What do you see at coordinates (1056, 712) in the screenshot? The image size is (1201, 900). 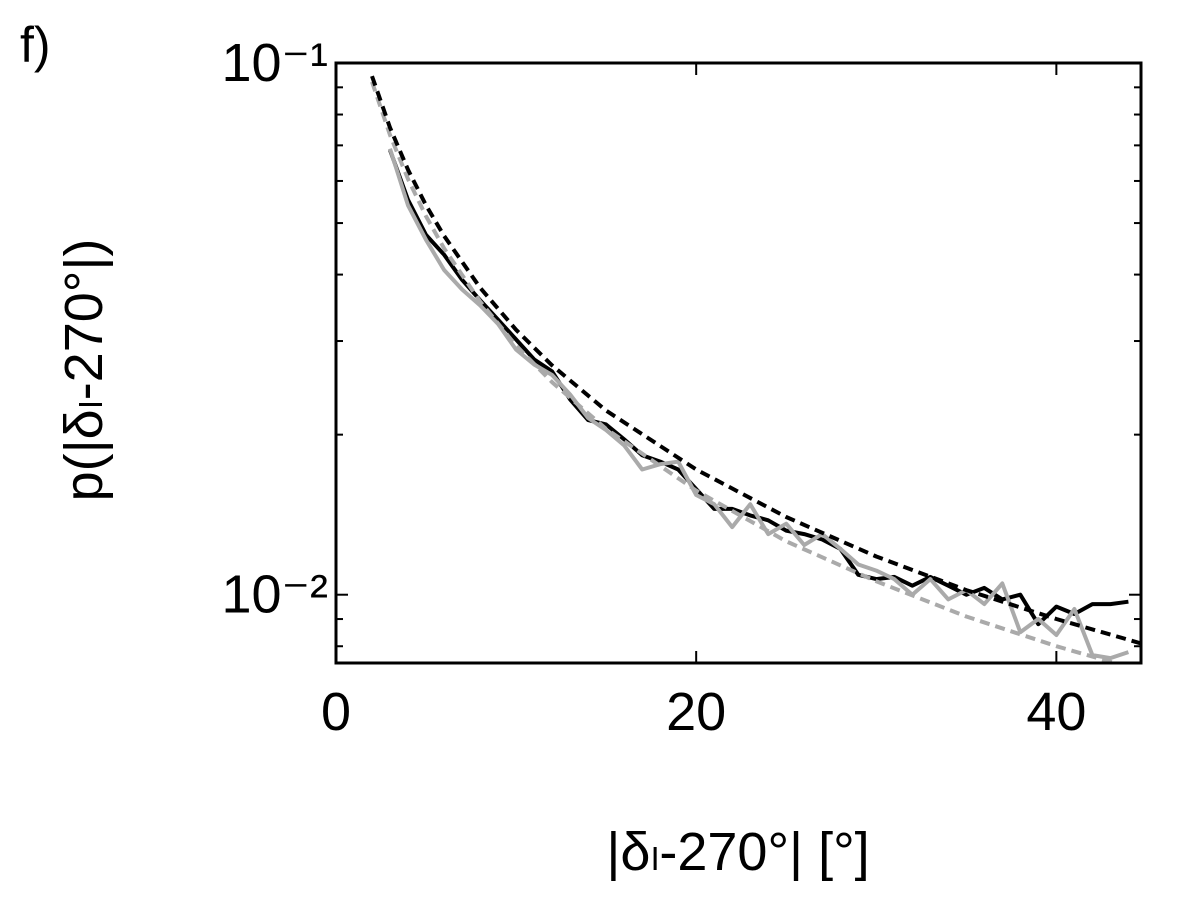 I see `x-tick-label: 40` at bounding box center [1056, 712].